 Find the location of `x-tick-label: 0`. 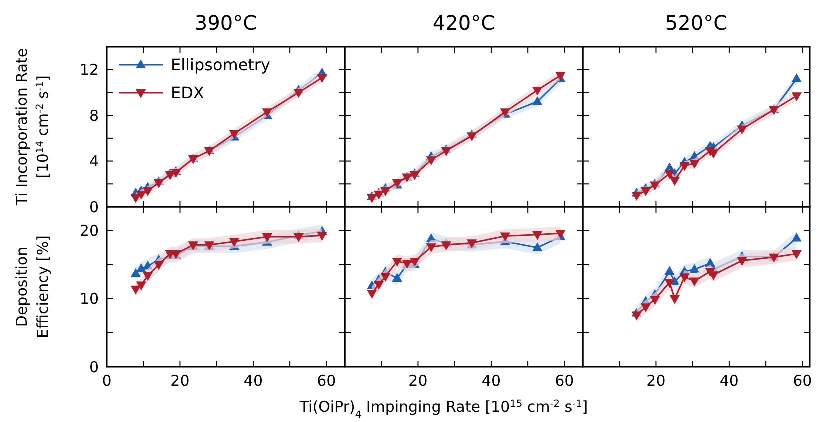

x-tick-label: 0 is located at coordinates (107, 381).